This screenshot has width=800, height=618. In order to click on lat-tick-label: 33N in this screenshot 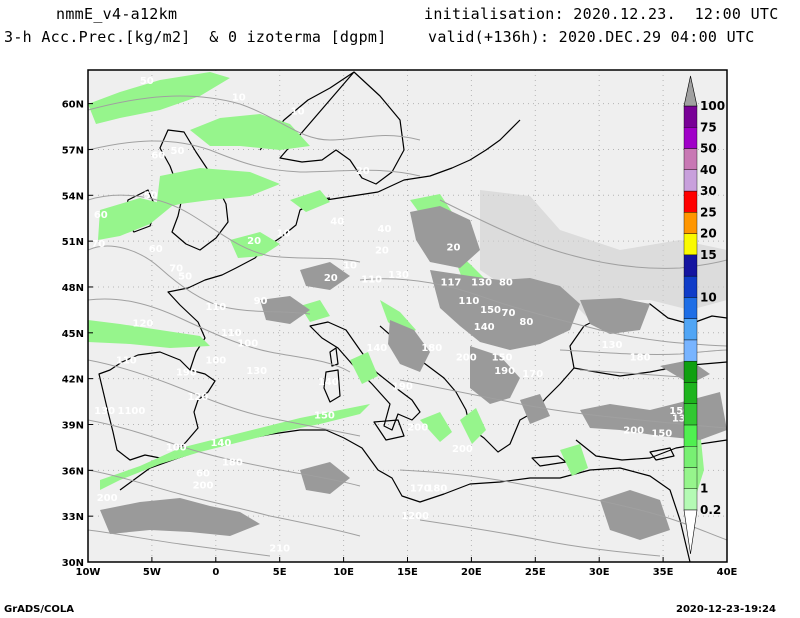, I will do `click(73, 517)`.